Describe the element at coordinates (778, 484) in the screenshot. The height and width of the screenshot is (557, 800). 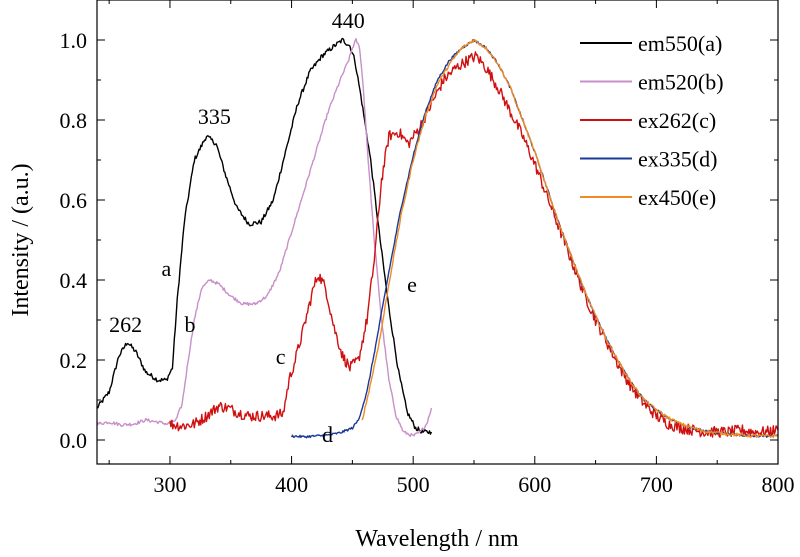
I see `x-tick-label: 800` at that location.